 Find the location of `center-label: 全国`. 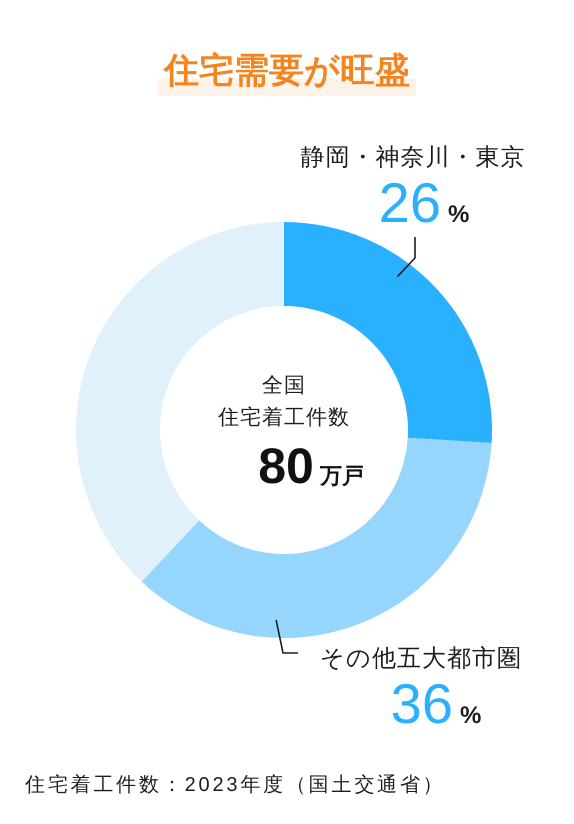

center-label: 全国 is located at coordinates (284, 385).